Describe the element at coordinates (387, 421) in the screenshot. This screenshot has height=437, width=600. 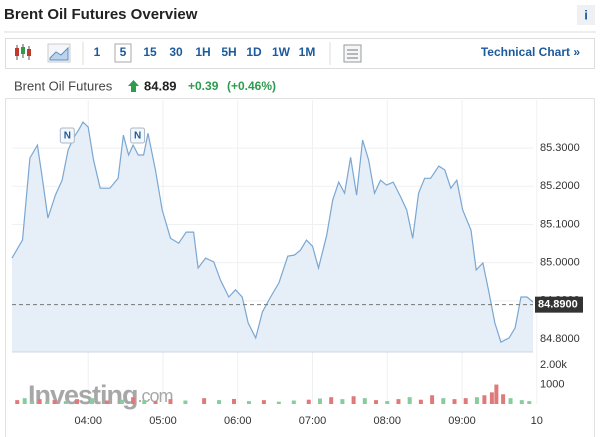
I see `x-tick-label: 08:00` at that location.